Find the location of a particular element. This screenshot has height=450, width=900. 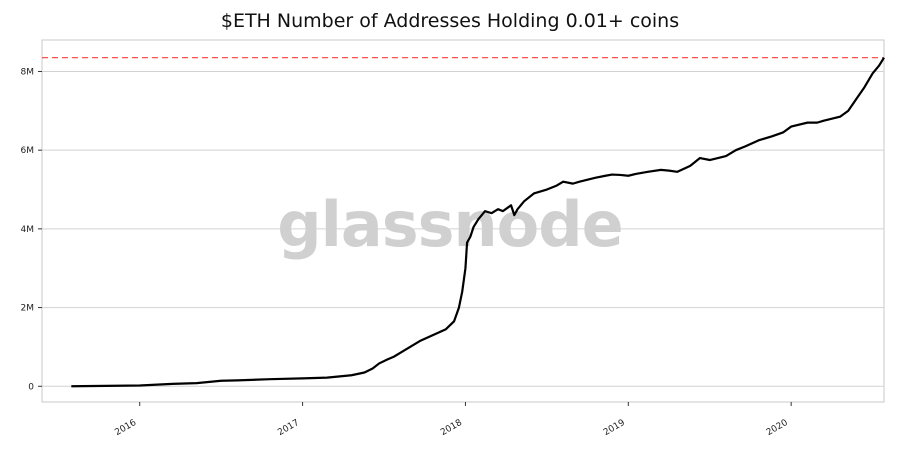

x-tick-label-1: 2017 is located at coordinates (288, 428).